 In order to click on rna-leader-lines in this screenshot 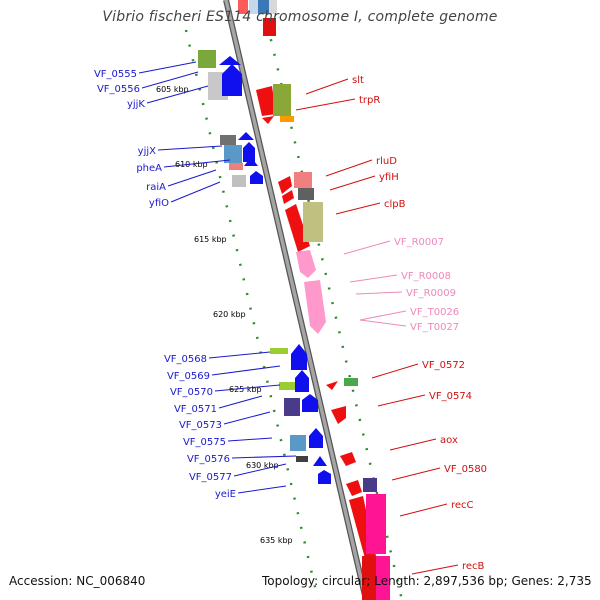, I will do `click(375, 283)`.